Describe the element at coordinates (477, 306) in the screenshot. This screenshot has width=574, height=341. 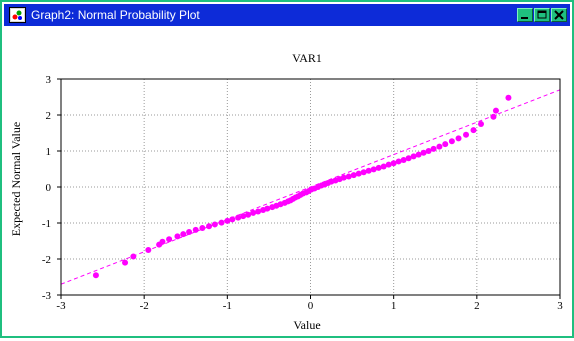
I see `x-tick-label: 2` at that location.